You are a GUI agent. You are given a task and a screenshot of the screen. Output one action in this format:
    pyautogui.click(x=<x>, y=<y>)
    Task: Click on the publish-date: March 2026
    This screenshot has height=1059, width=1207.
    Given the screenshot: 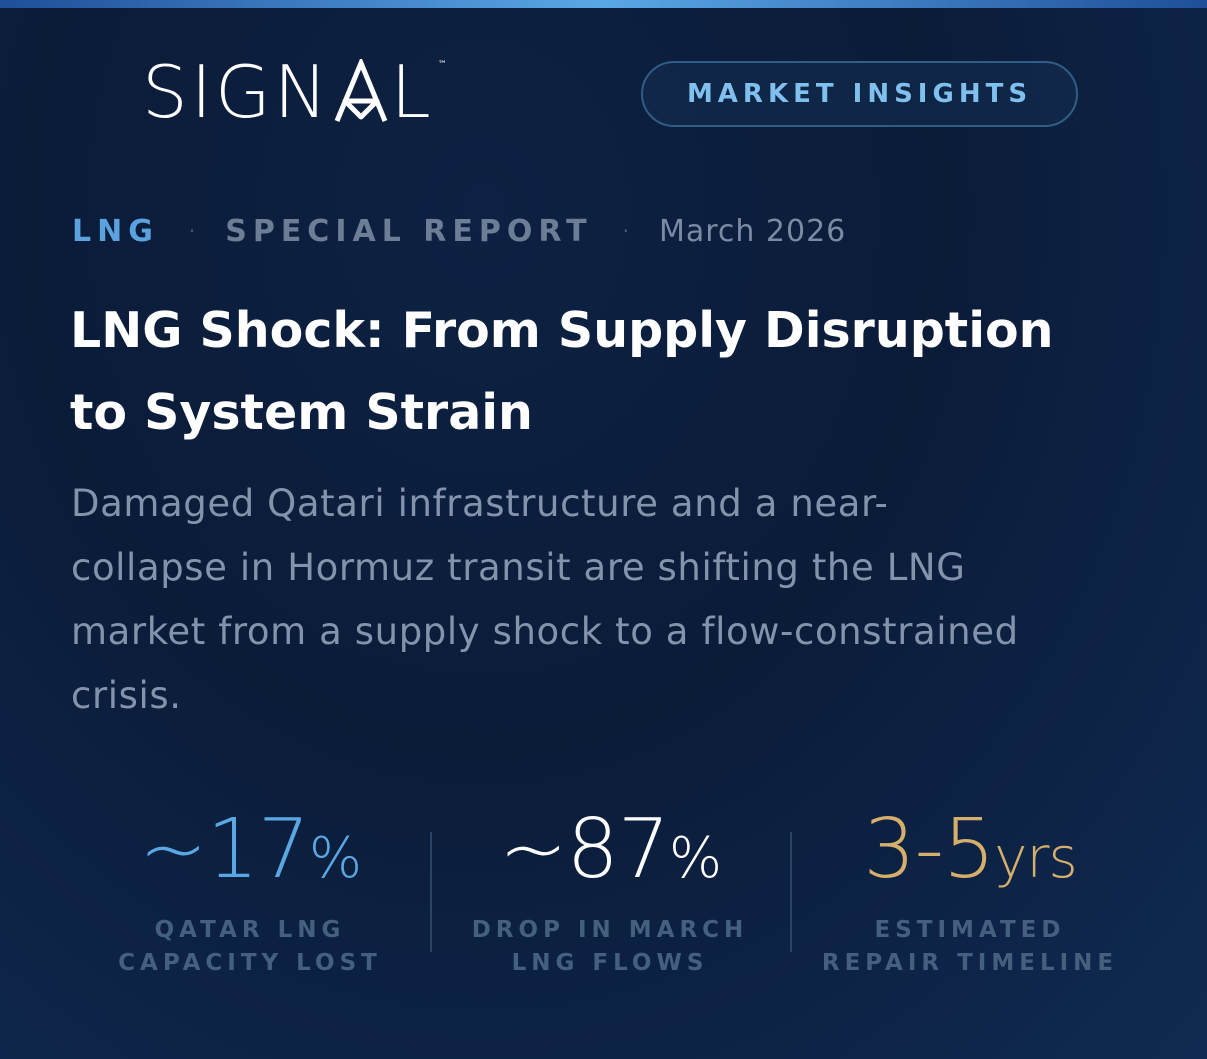 What is the action you would take?
    pyautogui.click(x=752, y=231)
    